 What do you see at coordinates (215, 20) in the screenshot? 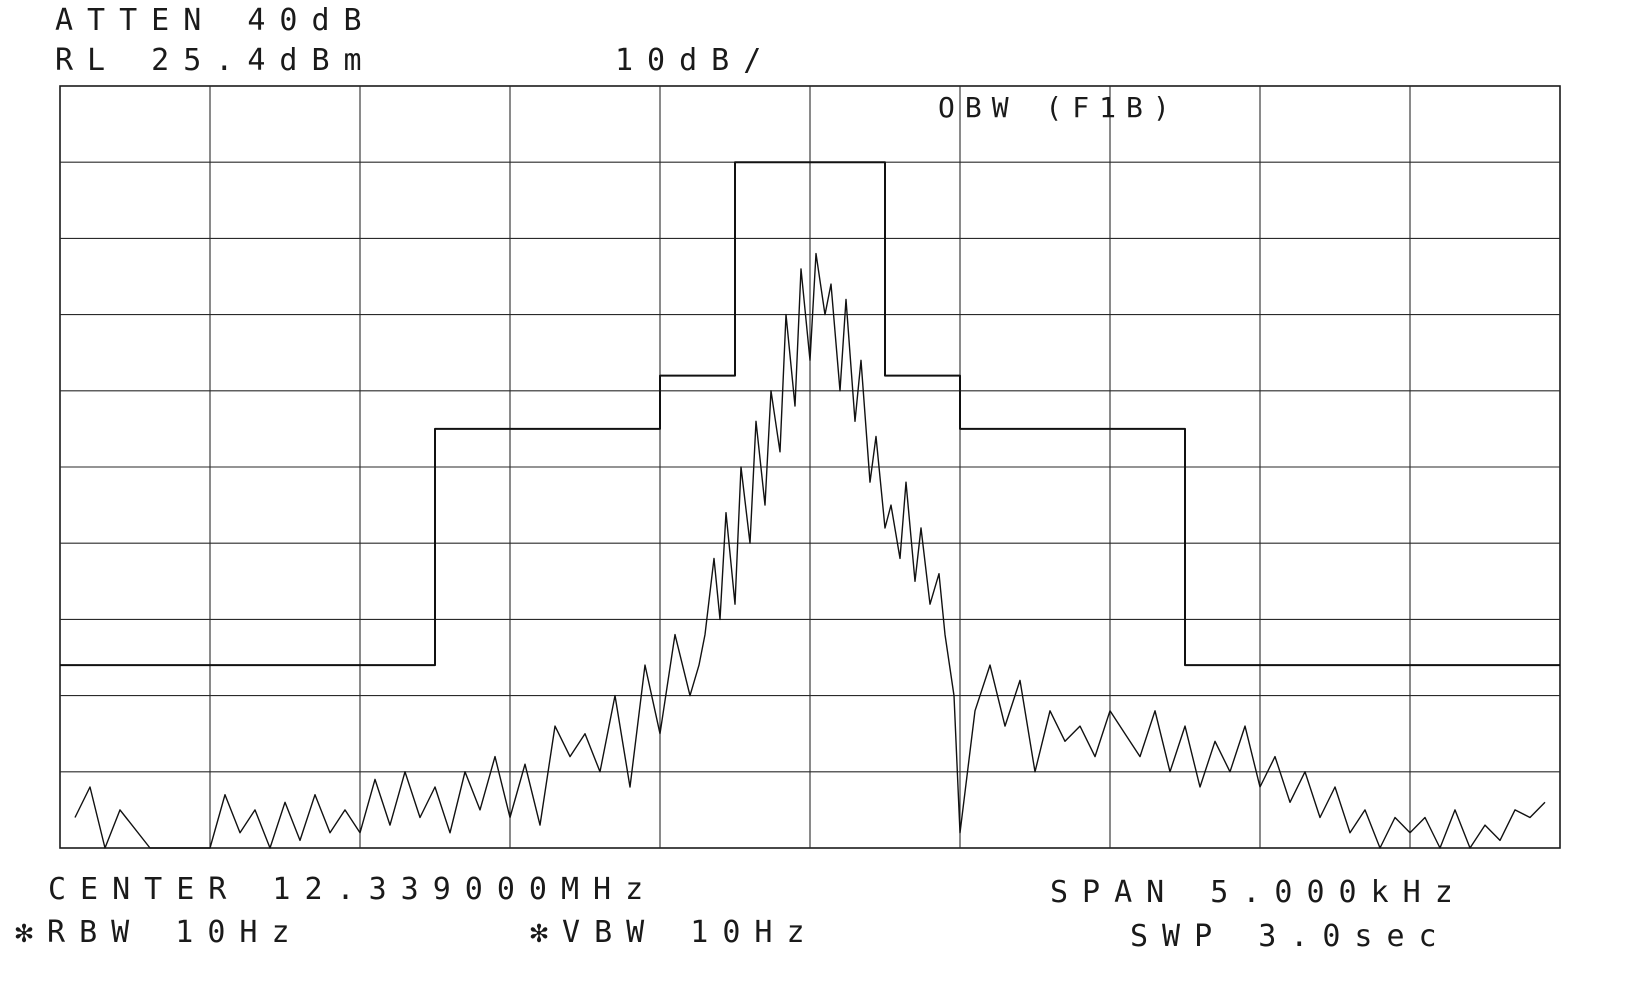
I see `atten-label: ATTEN 40dB` at bounding box center [215, 20].